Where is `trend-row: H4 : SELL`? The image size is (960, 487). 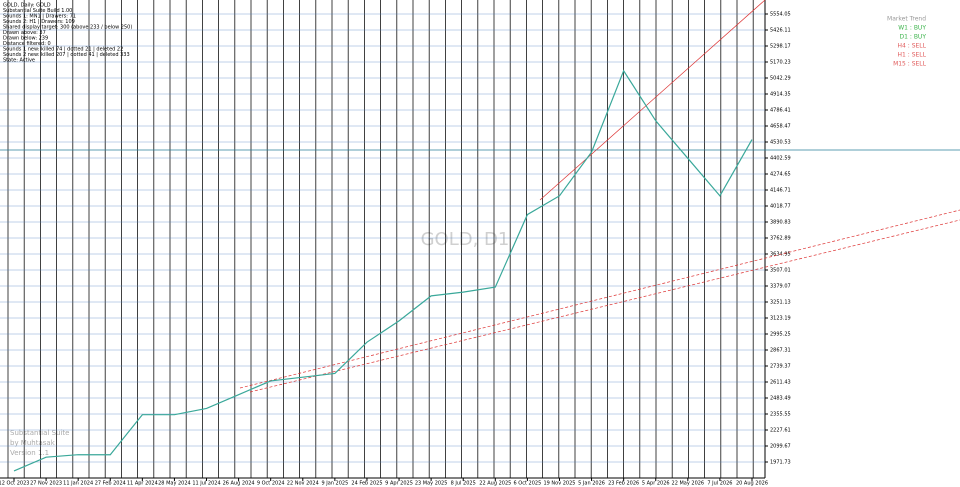 trend-row: H4 : SELL is located at coordinates (912, 46).